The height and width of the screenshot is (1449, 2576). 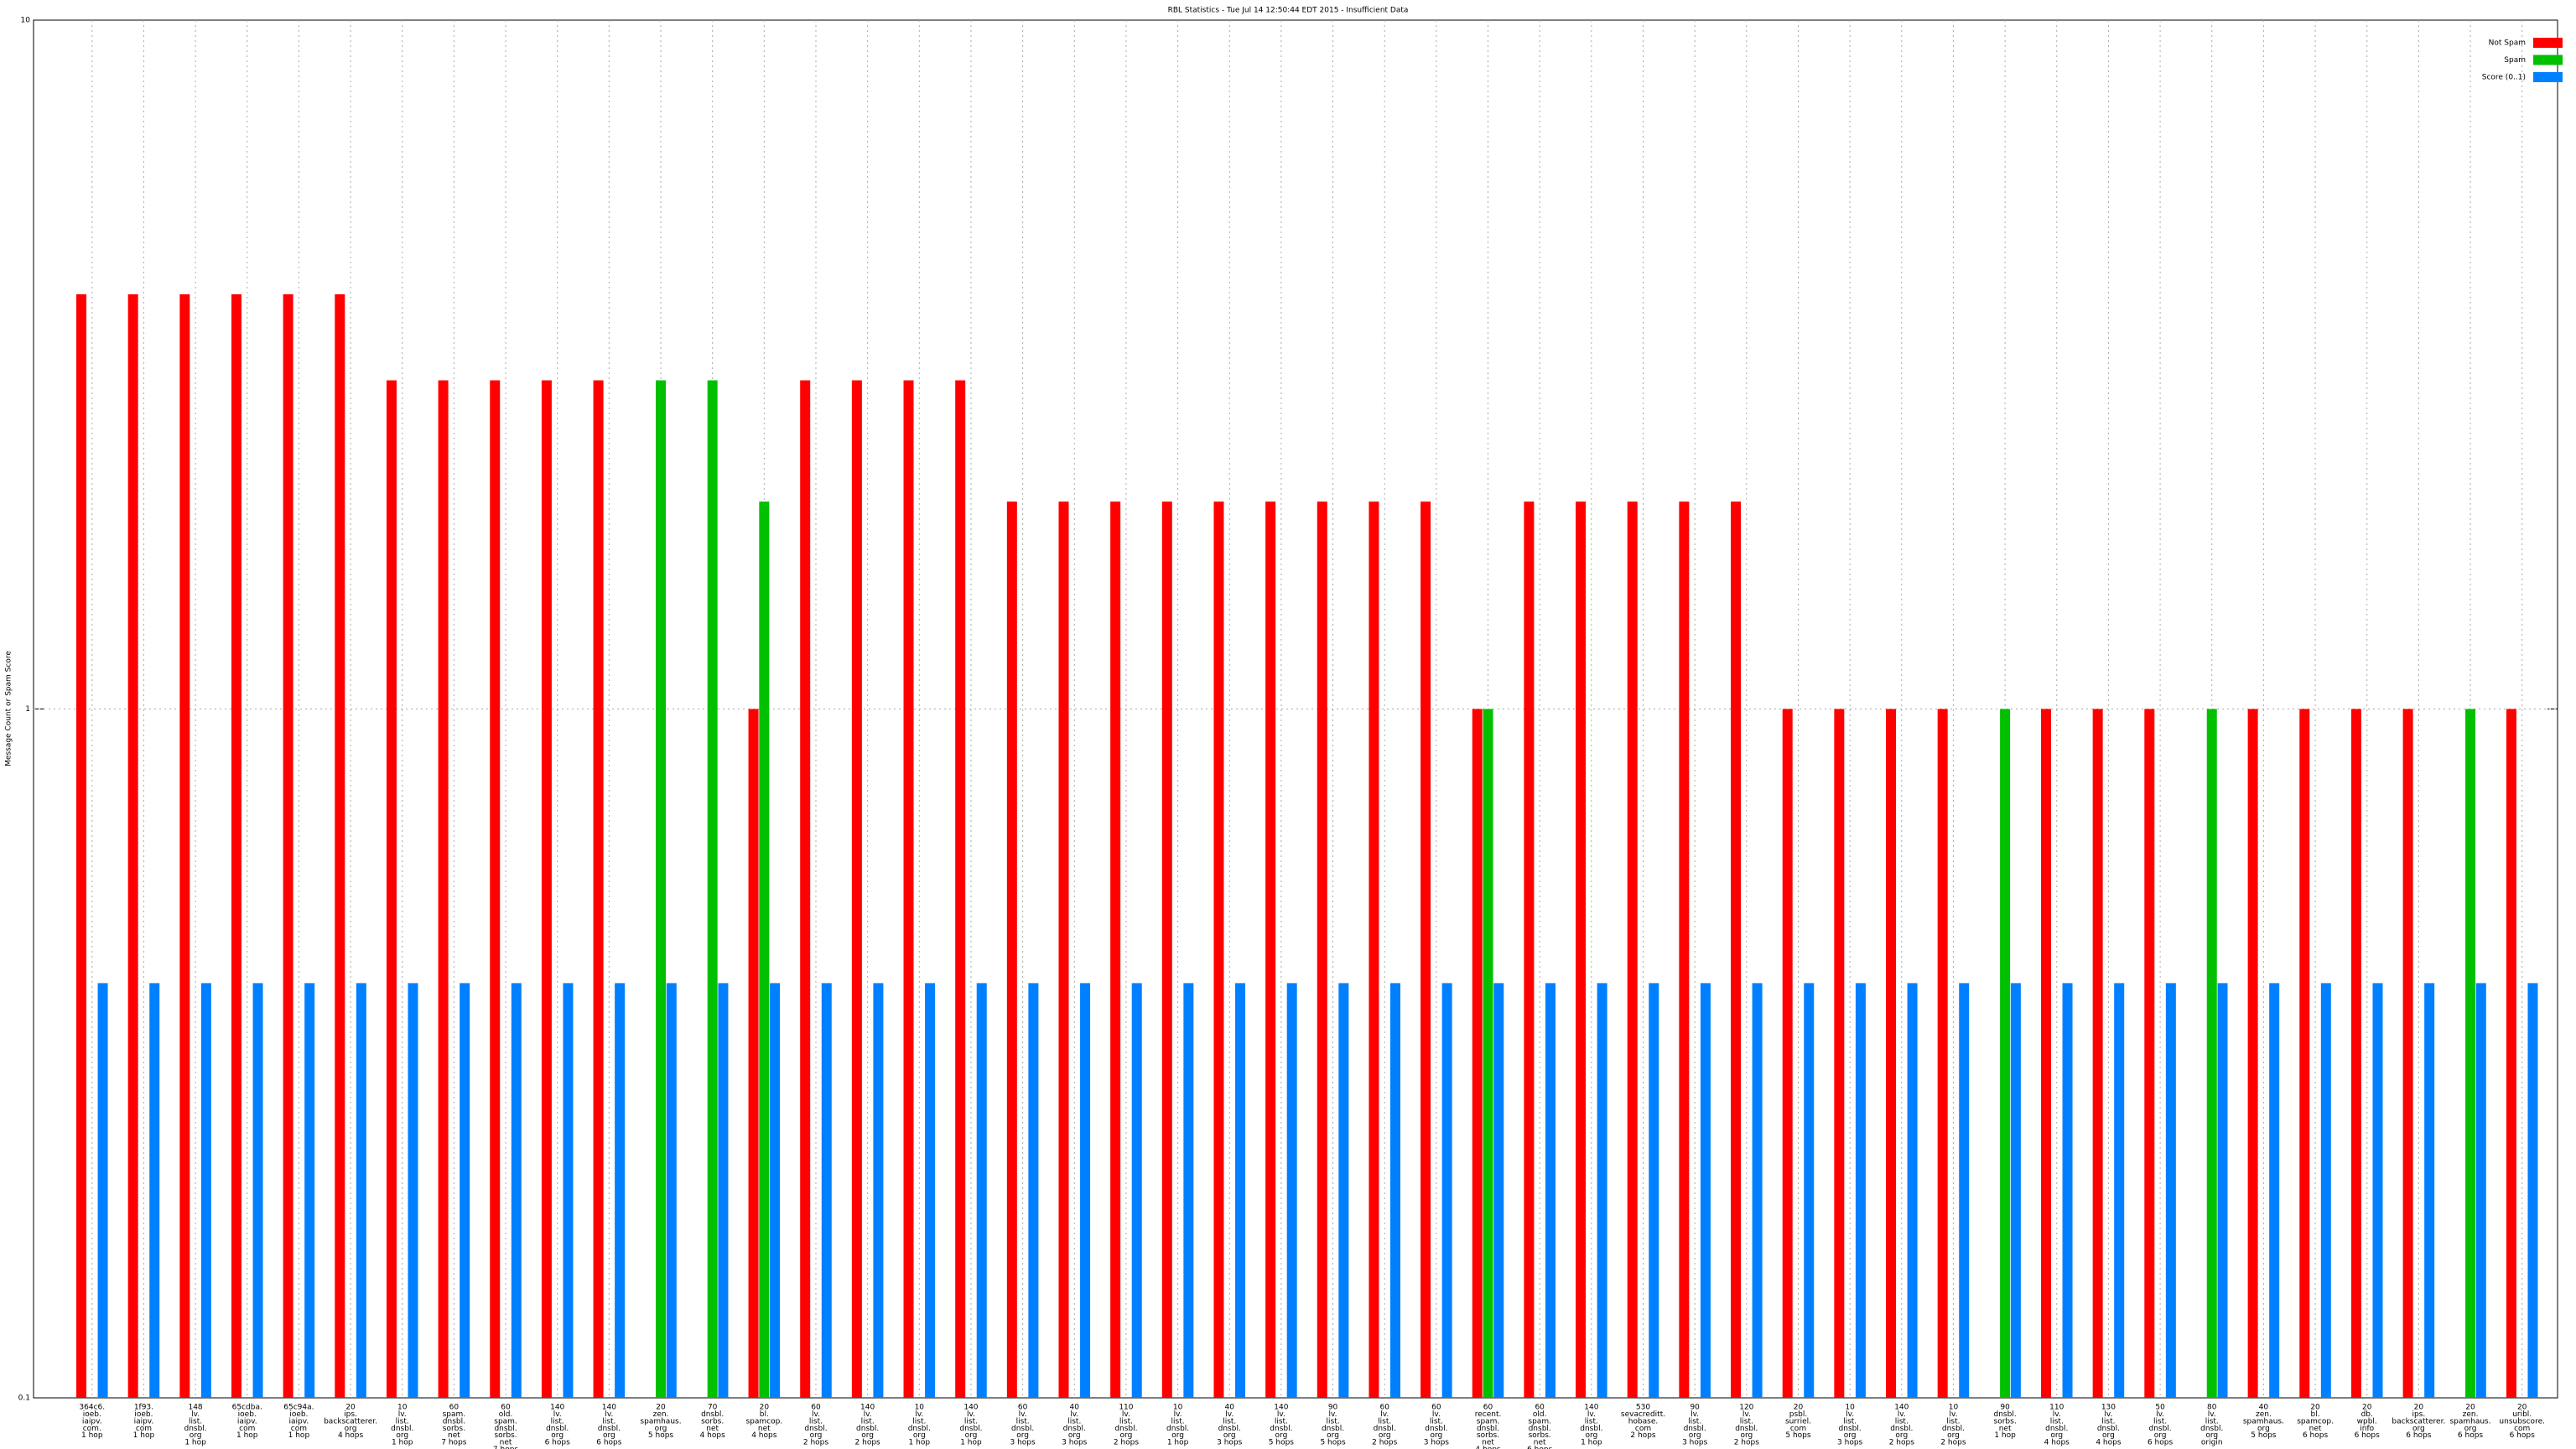 What do you see at coordinates (505, 1421) in the screenshot?
I see `x-tick-label-line: spam.` at bounding box center [505, 1421].